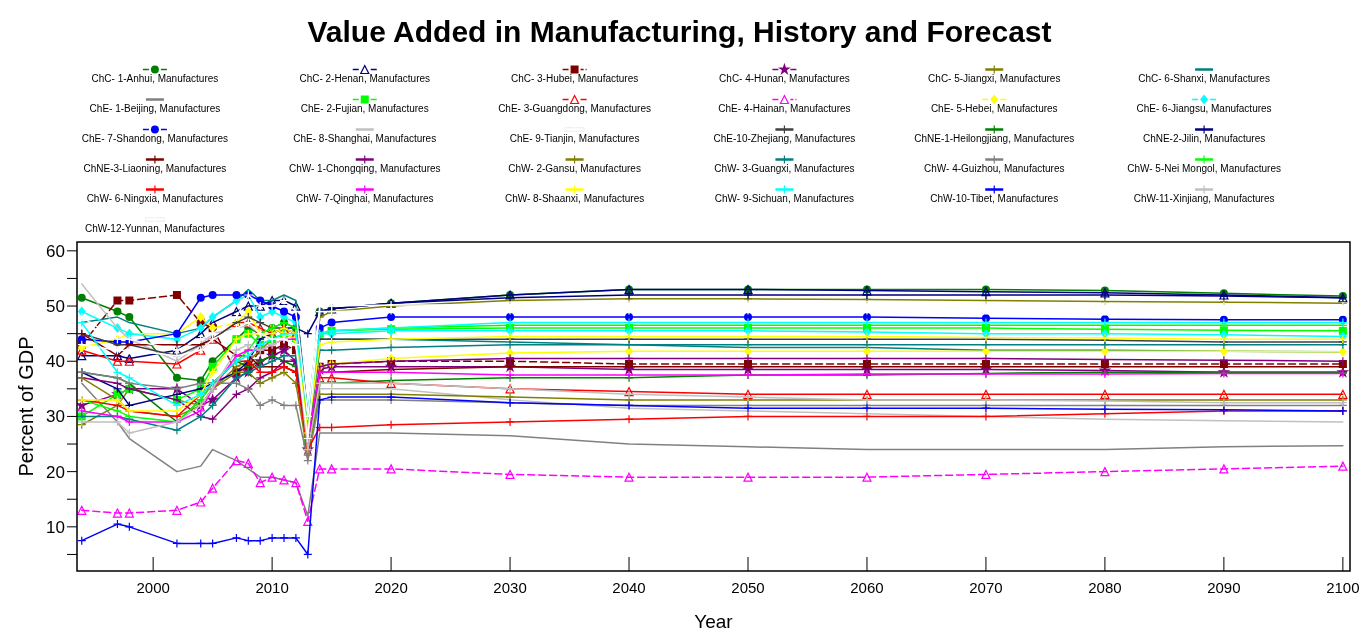  Describe the element at coordinates (1342, 587) in the screenshot. I see `x-tick-label: 2100` at that location.